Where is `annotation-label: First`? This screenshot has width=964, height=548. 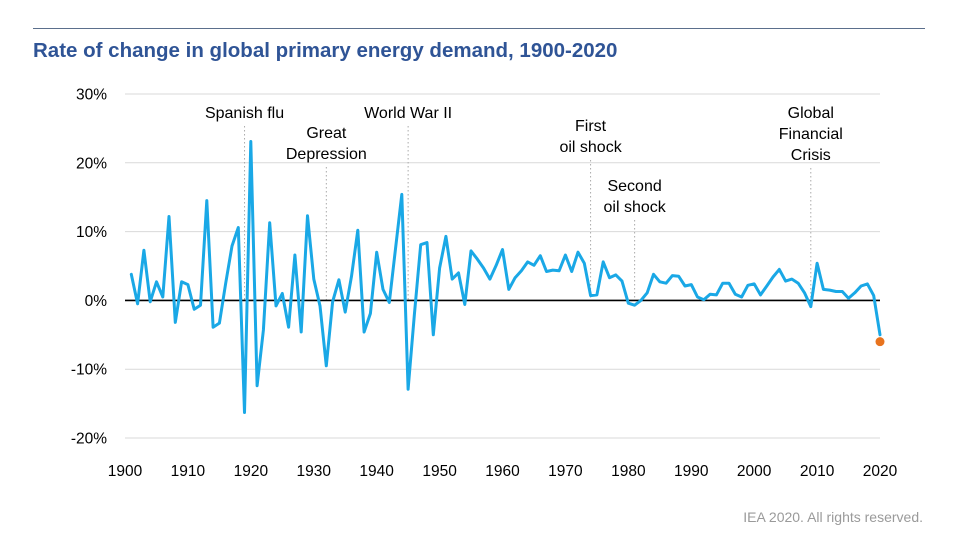 annotation-label: First is located at coordinates (591, 126).